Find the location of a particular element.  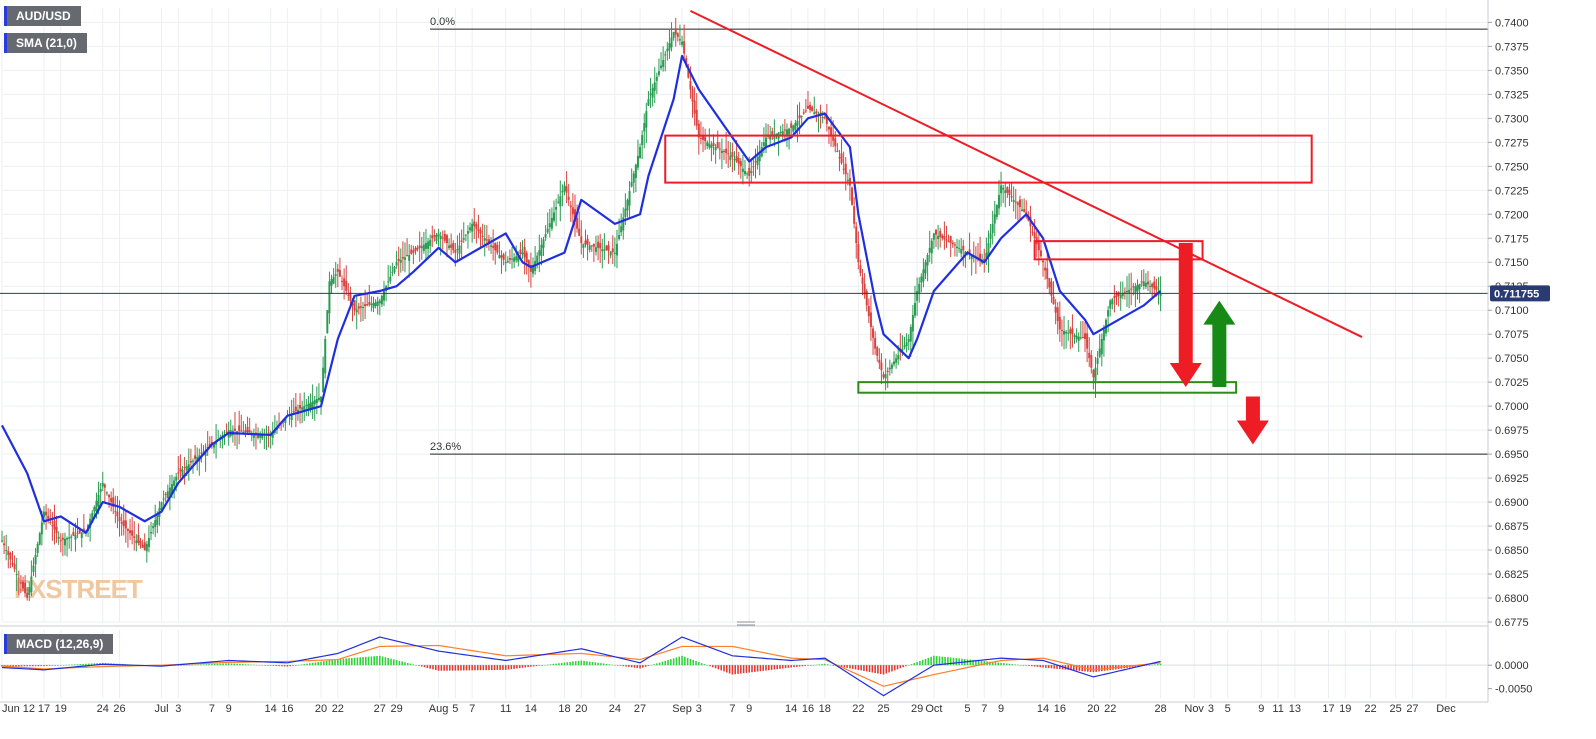

arrow-up is located at coordinates (1219, 343).